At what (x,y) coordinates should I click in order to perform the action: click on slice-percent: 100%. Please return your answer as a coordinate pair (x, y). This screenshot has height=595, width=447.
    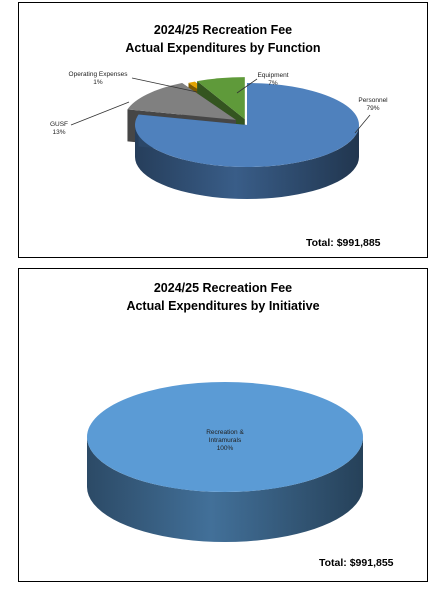
    Looking at the image, I should click on (225, 448).